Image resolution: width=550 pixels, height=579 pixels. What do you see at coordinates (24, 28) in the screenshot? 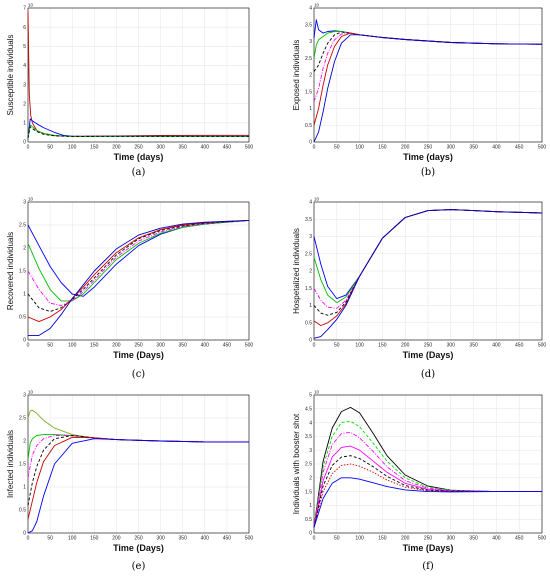
I see `y-tick-label: 6` at bounding box center [24, 28].